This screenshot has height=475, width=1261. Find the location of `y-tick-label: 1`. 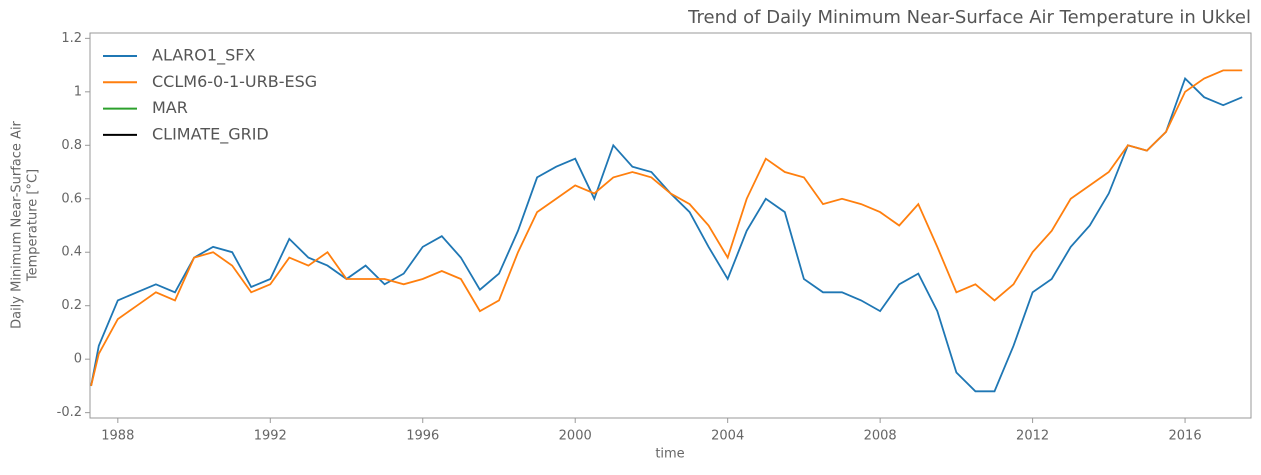

y-tick-label: 1 is located at coordinates (78, 91).